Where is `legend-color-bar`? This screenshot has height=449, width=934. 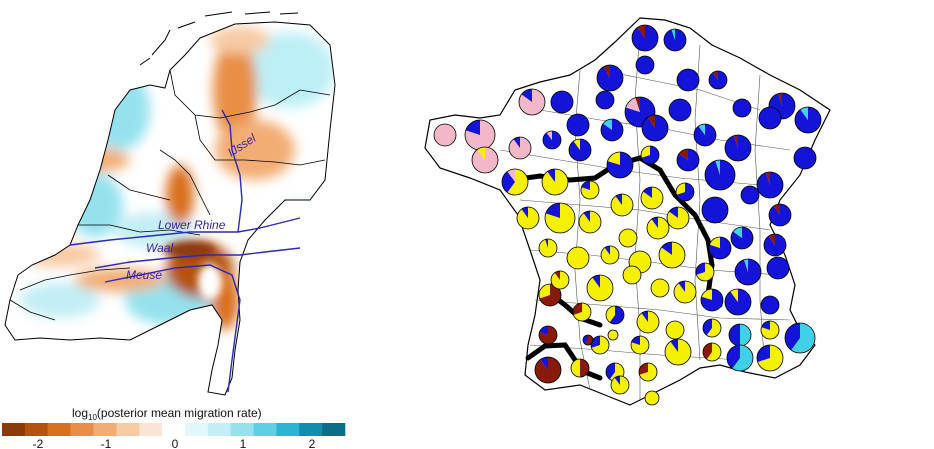
legend-color-bar is located at coordinates (174, 429).